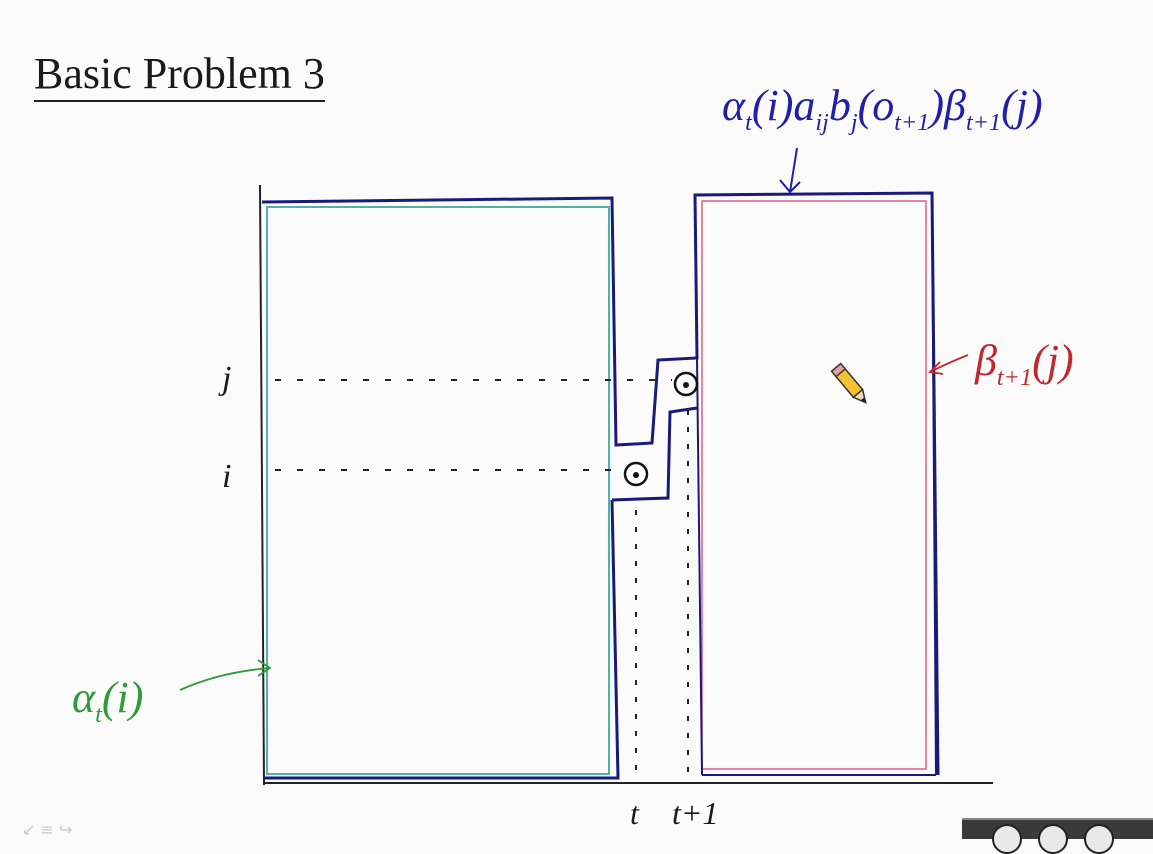  What do you see at coordinates (790, 170) in the screenshot?
I see `top-annotation-arrow` at bounding box center [790, 170].